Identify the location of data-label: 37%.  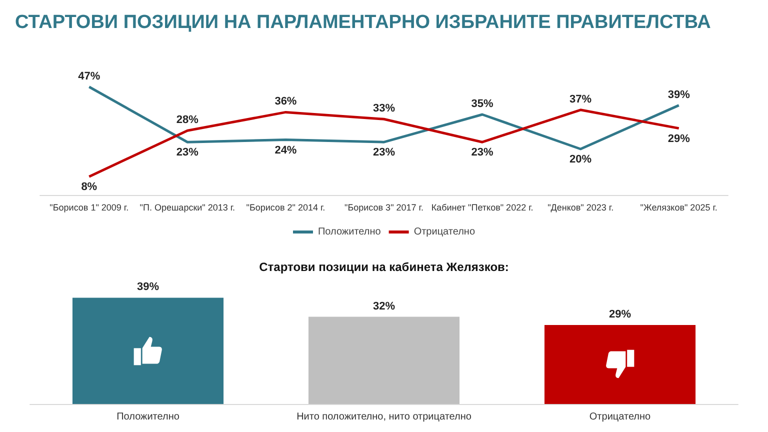
(581, 99).